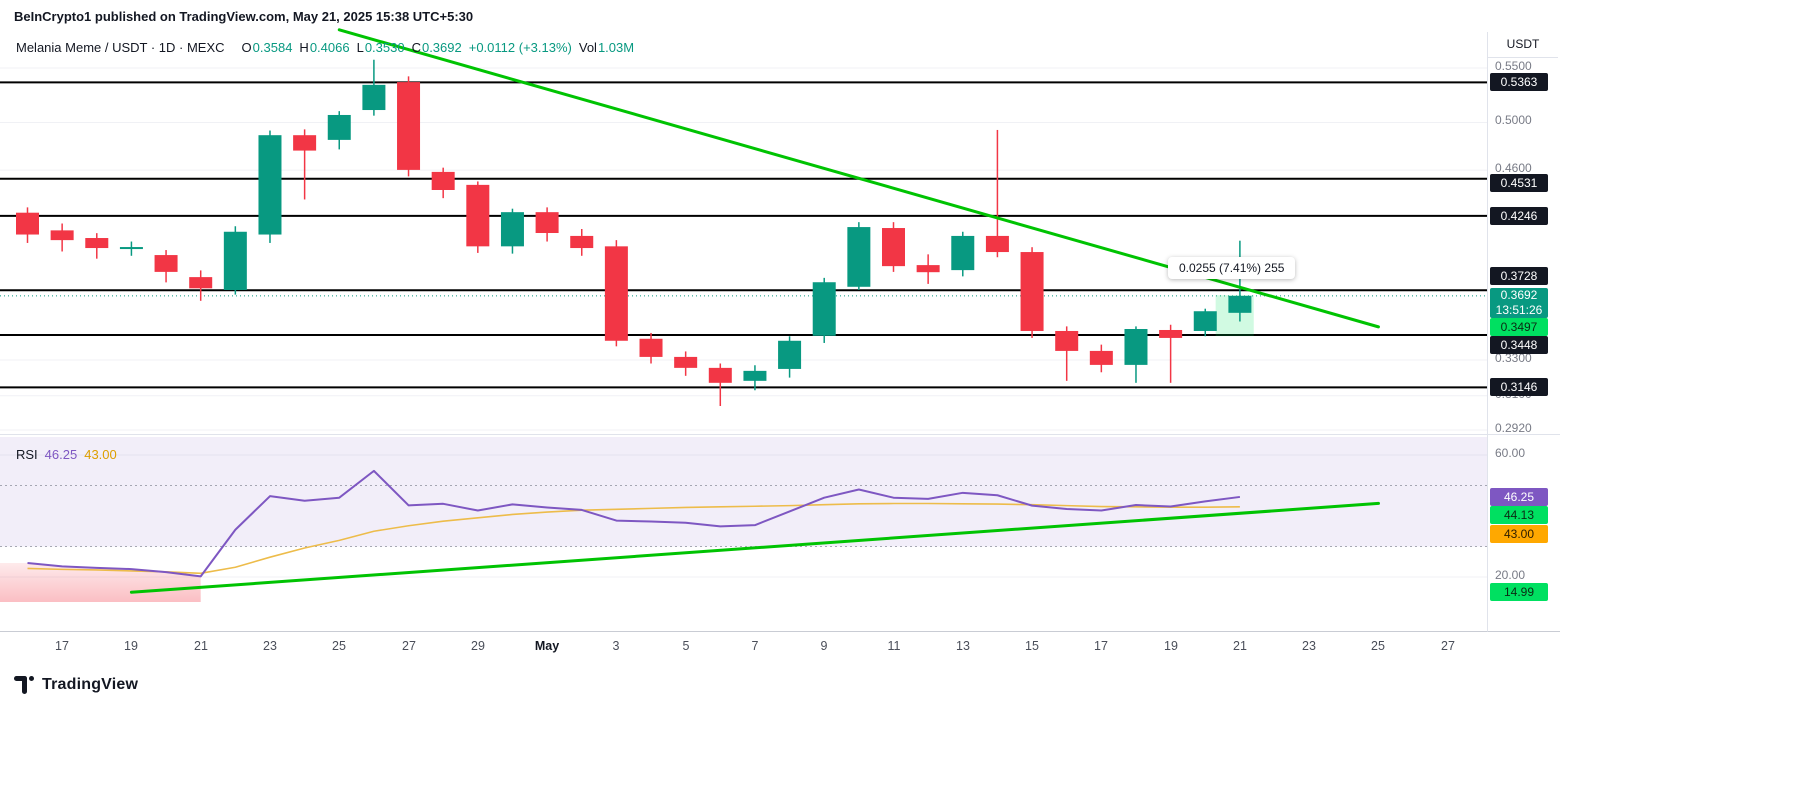 The image size is (1804, 809). Describe the element at coordinates (616, 646) in the screenshot. I see `time-axis-label: 3` at that location.